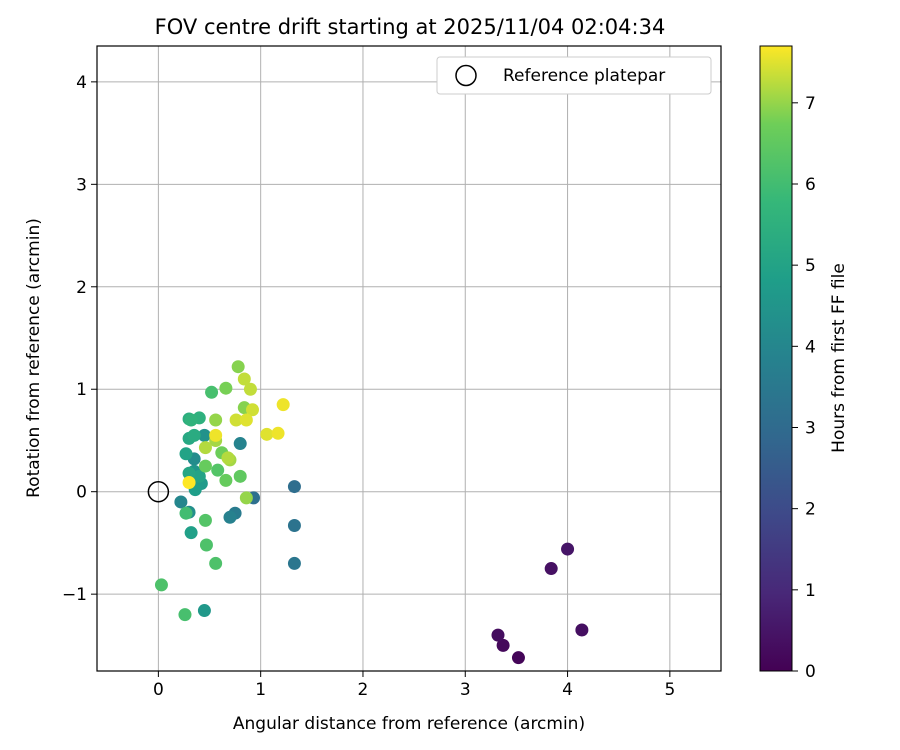 The height and width of the screenshot is (750, 900). What do you see at coordinates (81, 288) in the screenshot?
I see `y-tick-label: 2` at bounding box center [81, 288].